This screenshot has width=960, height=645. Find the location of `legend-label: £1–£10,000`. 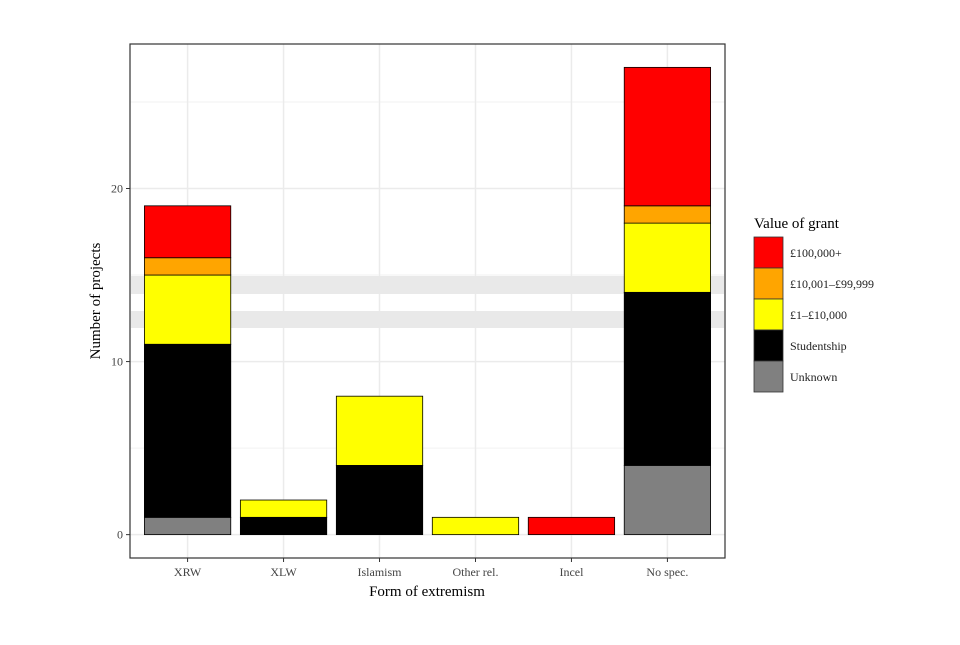

legend-label: £1–£10,000 is located at coordinates (818, 315).